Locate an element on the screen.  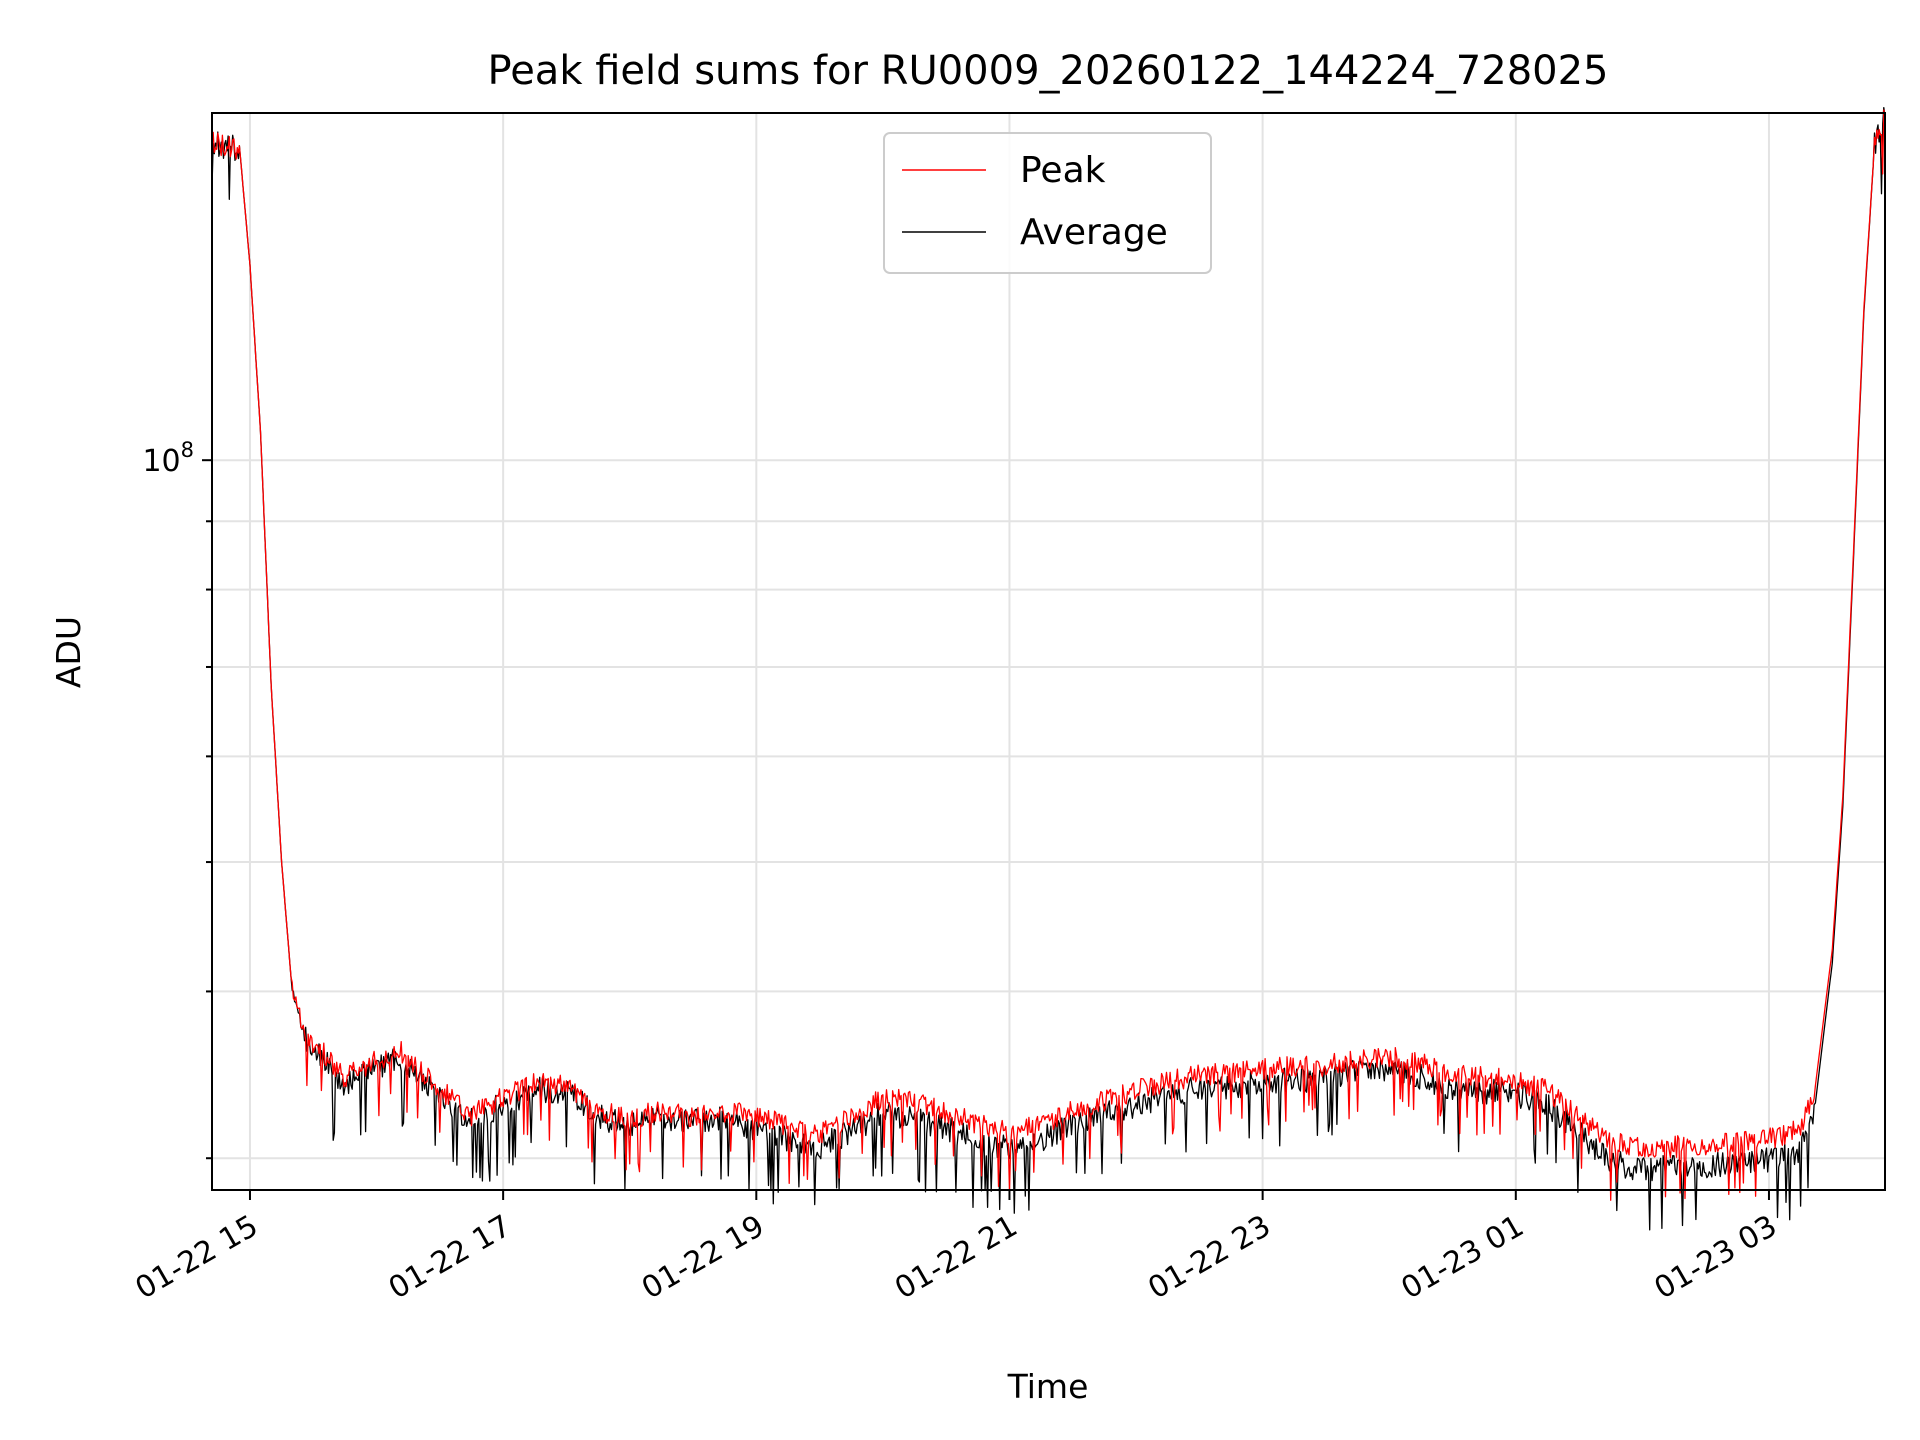
legend-box is located at coordinates (1047, 203).